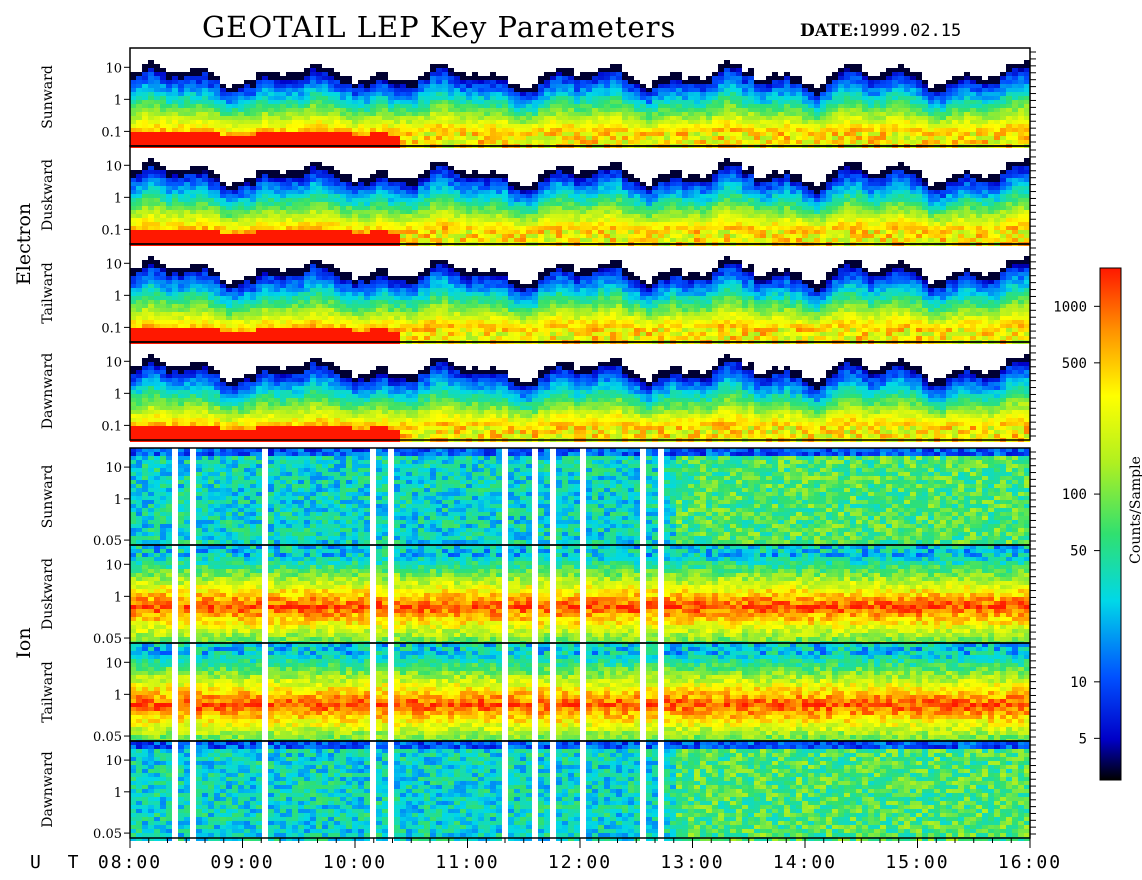  I want to click on colorbar-gradient, so click(1110, 524).